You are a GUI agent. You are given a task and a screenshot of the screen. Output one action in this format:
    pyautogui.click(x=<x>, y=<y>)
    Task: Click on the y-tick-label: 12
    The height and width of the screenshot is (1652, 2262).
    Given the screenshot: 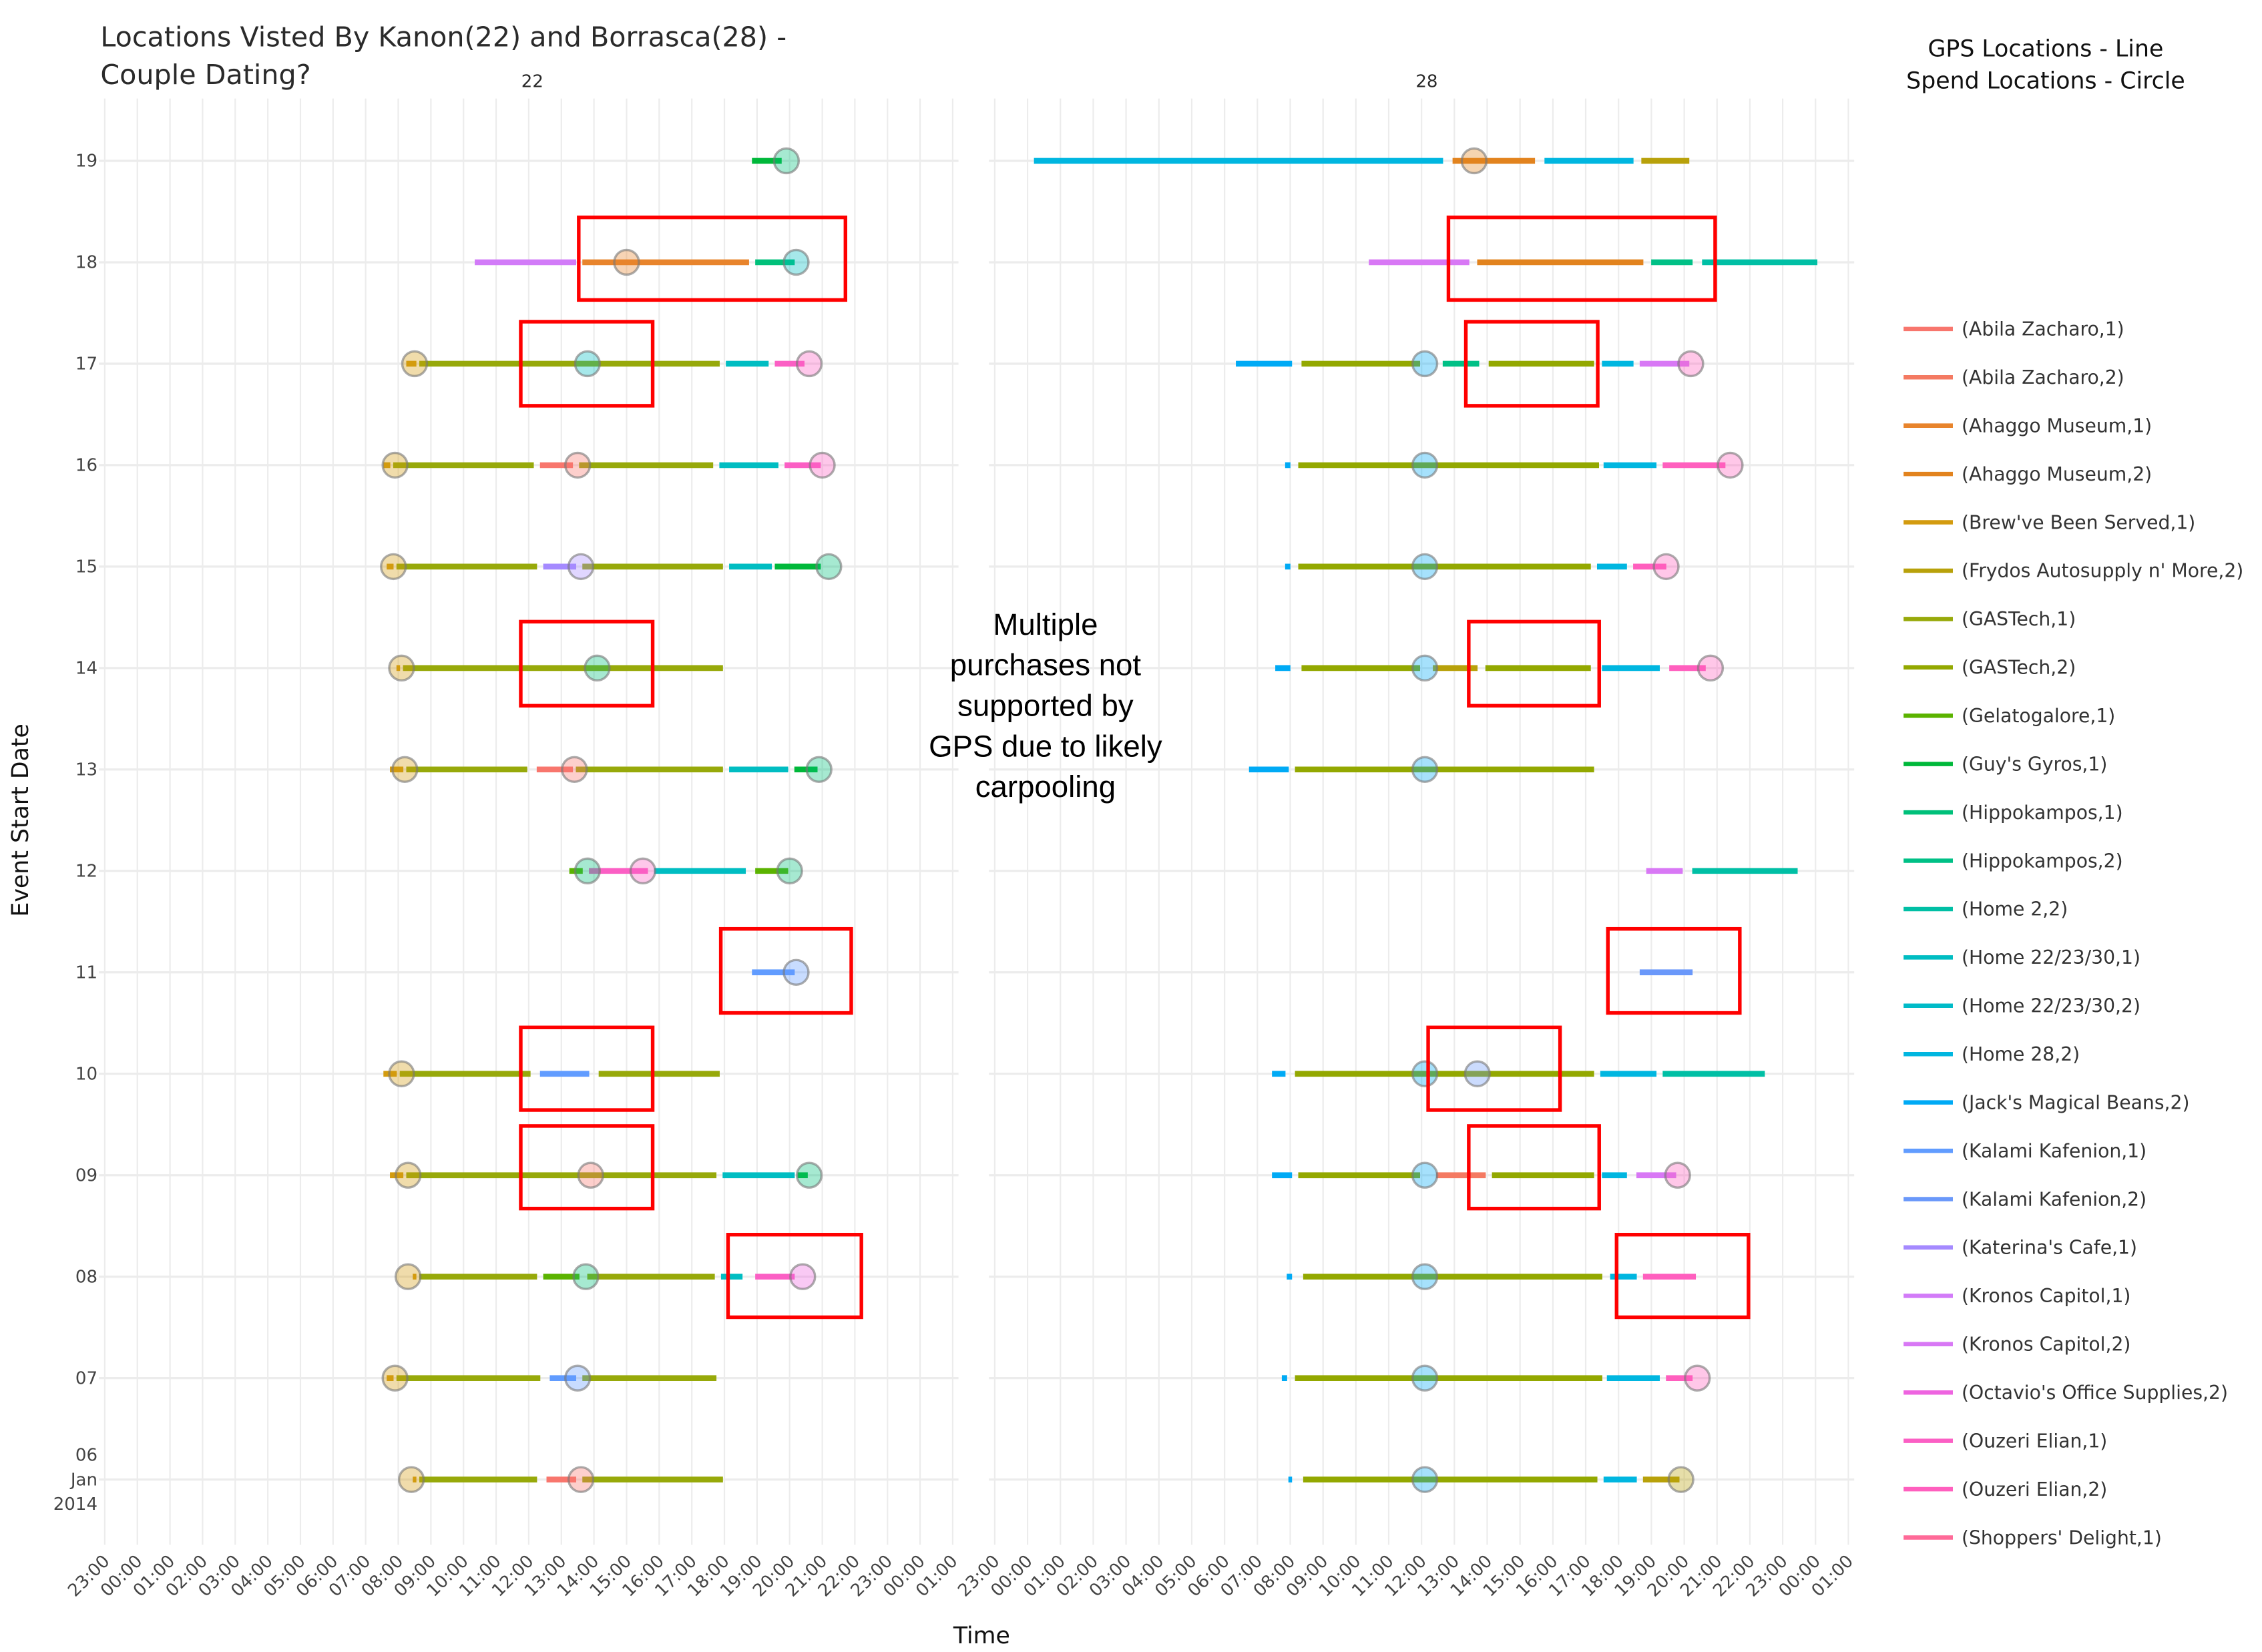 What is the action you would take?
    pyautogui.click(x=86, y=871)
    